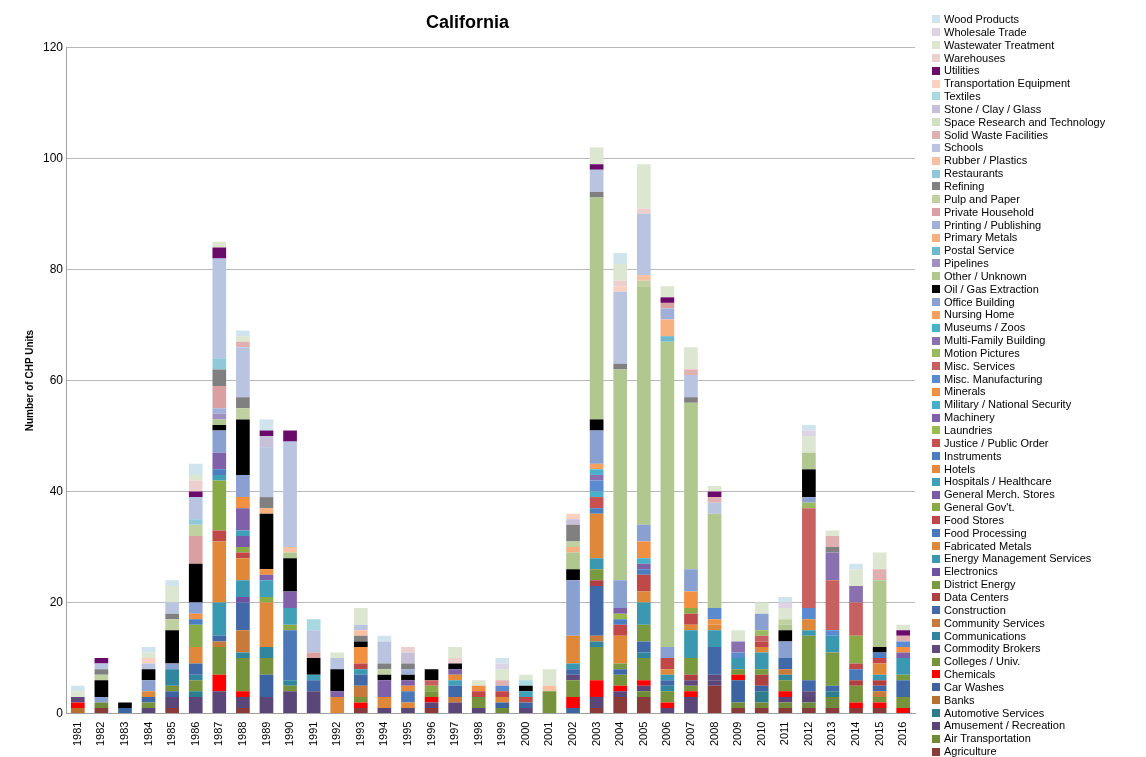  I want to click on legend-label: Communications, so click(985, 636).